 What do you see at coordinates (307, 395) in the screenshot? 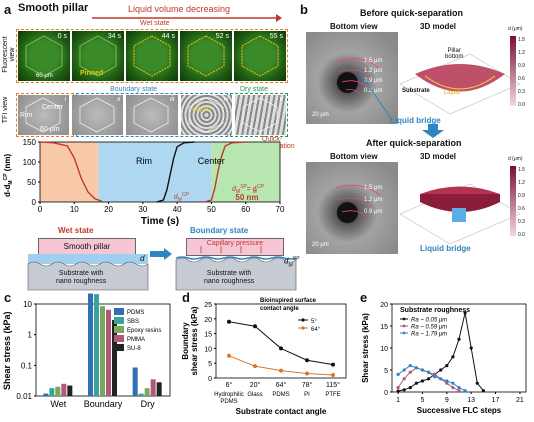
I see `substrate-name: PI` at bounding box center [307, 395].